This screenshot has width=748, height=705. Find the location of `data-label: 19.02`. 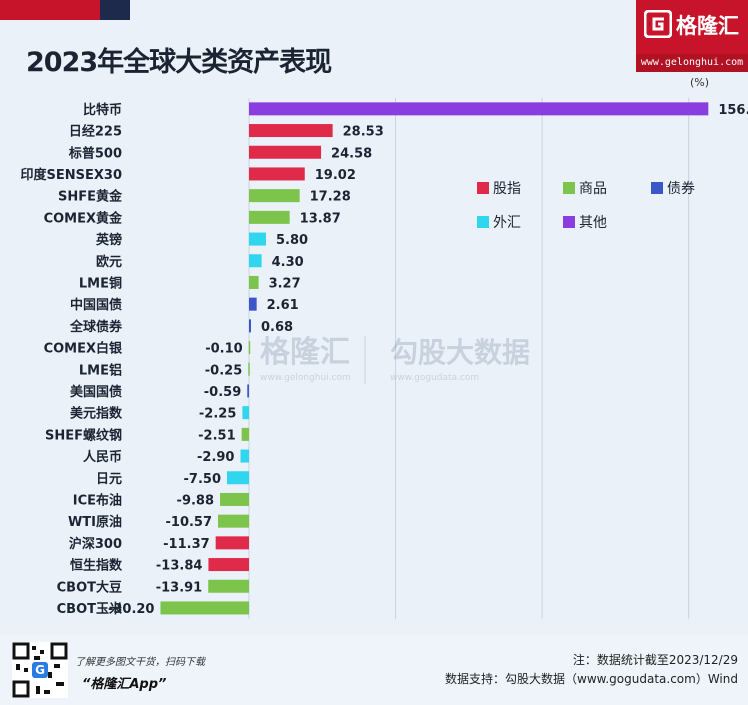

data-label: 19.02 is located at coordinates (335, 175).